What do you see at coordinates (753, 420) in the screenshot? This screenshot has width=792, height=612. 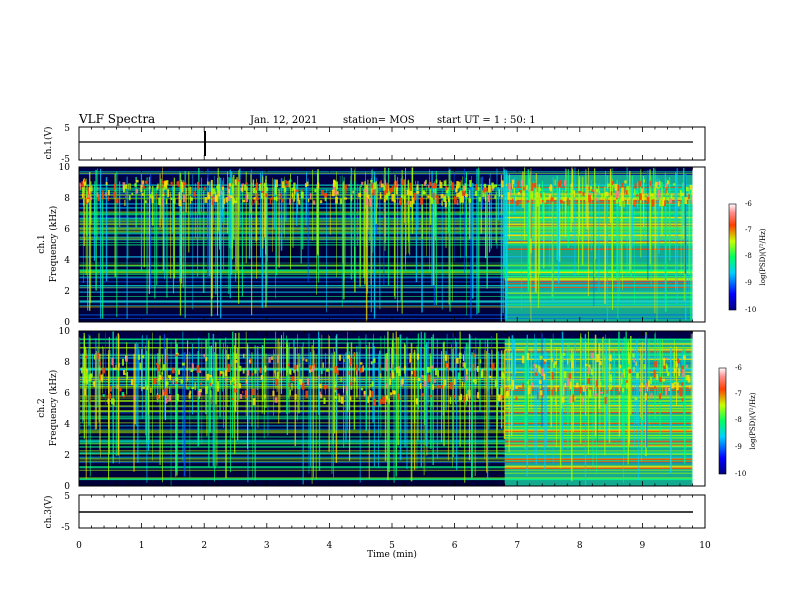 I see `ch2-colorbar-label: log(PSD)(V²/Hz)` at bounding box center [753, 420].